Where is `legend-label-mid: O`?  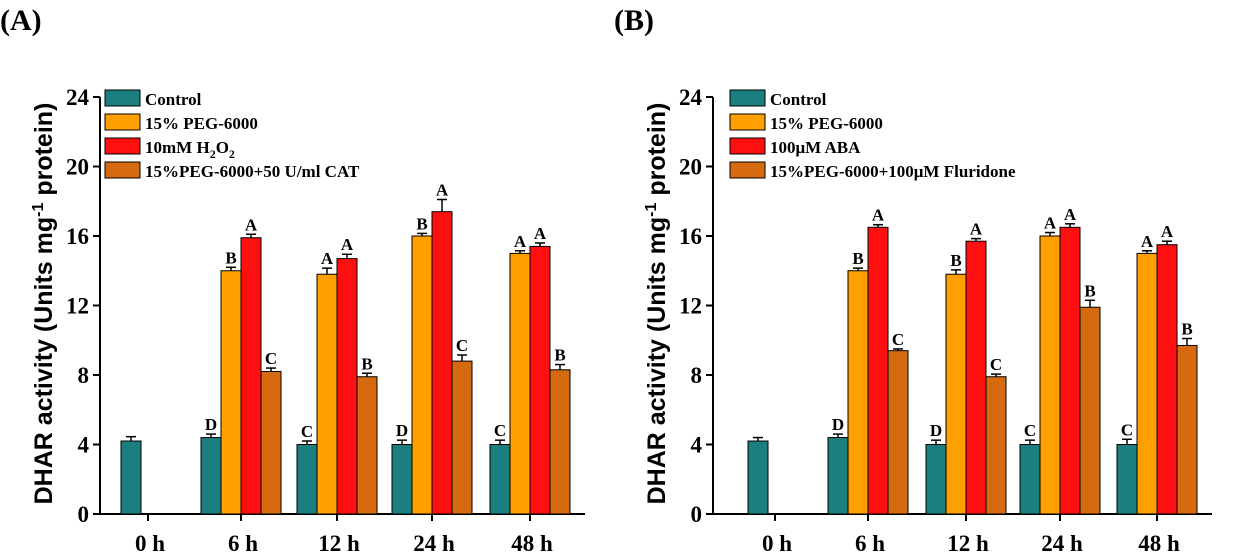
legend-label-mid: O is located at coordinates (222, 147).